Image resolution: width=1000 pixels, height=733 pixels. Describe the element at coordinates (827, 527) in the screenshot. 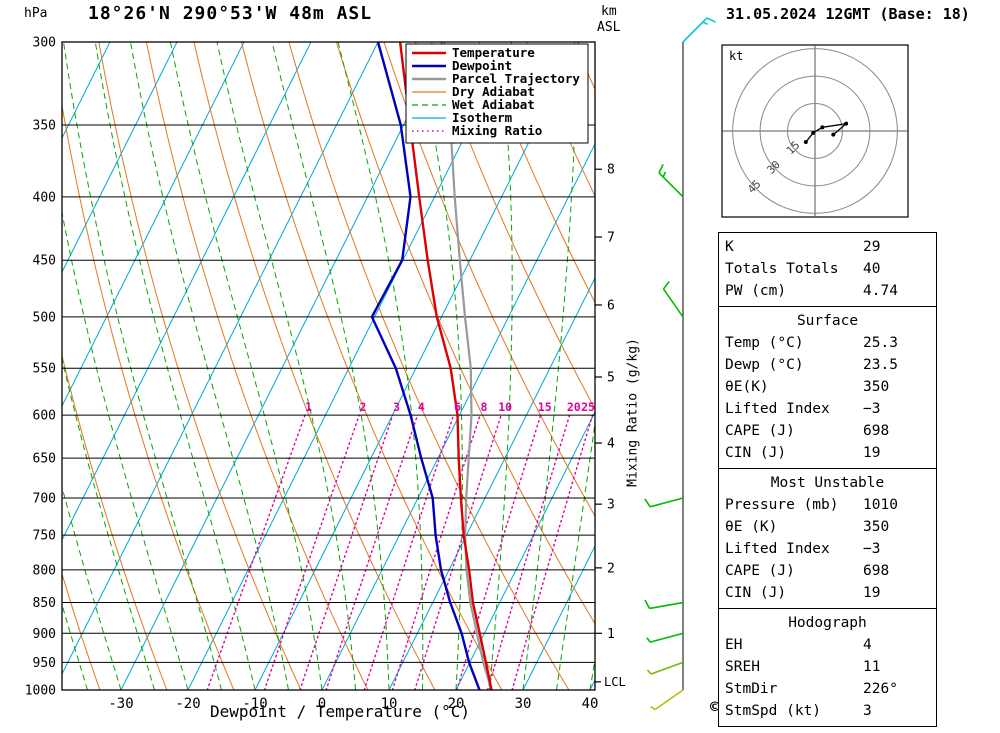

I see `table-row: θE (K) 350` at that location.